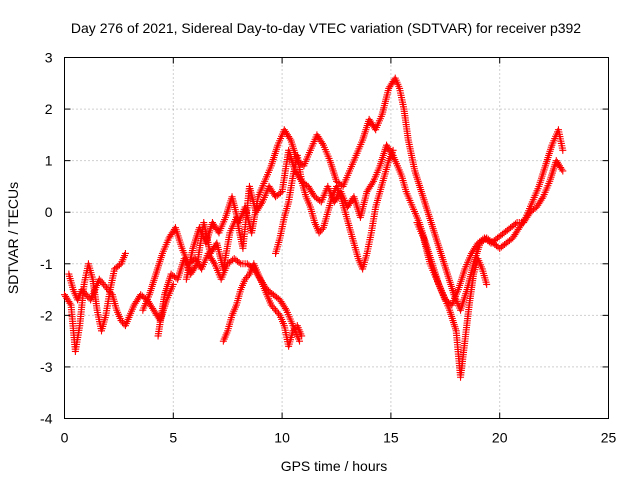 This screenshot has height=480, width=640. What do you see at coordinates (46, 419) in the screenshot?
I see `y-tick-label: -4` at bounding box center [46, 419].